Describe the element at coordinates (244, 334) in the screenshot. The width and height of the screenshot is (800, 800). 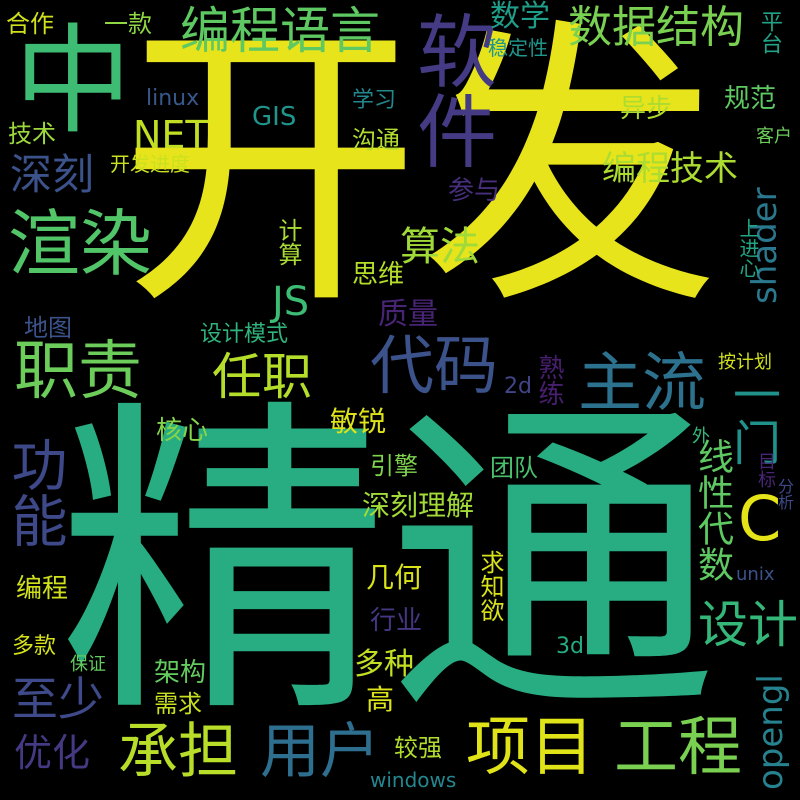
I see `word-sheji-moshi: 设计模式` at that location.